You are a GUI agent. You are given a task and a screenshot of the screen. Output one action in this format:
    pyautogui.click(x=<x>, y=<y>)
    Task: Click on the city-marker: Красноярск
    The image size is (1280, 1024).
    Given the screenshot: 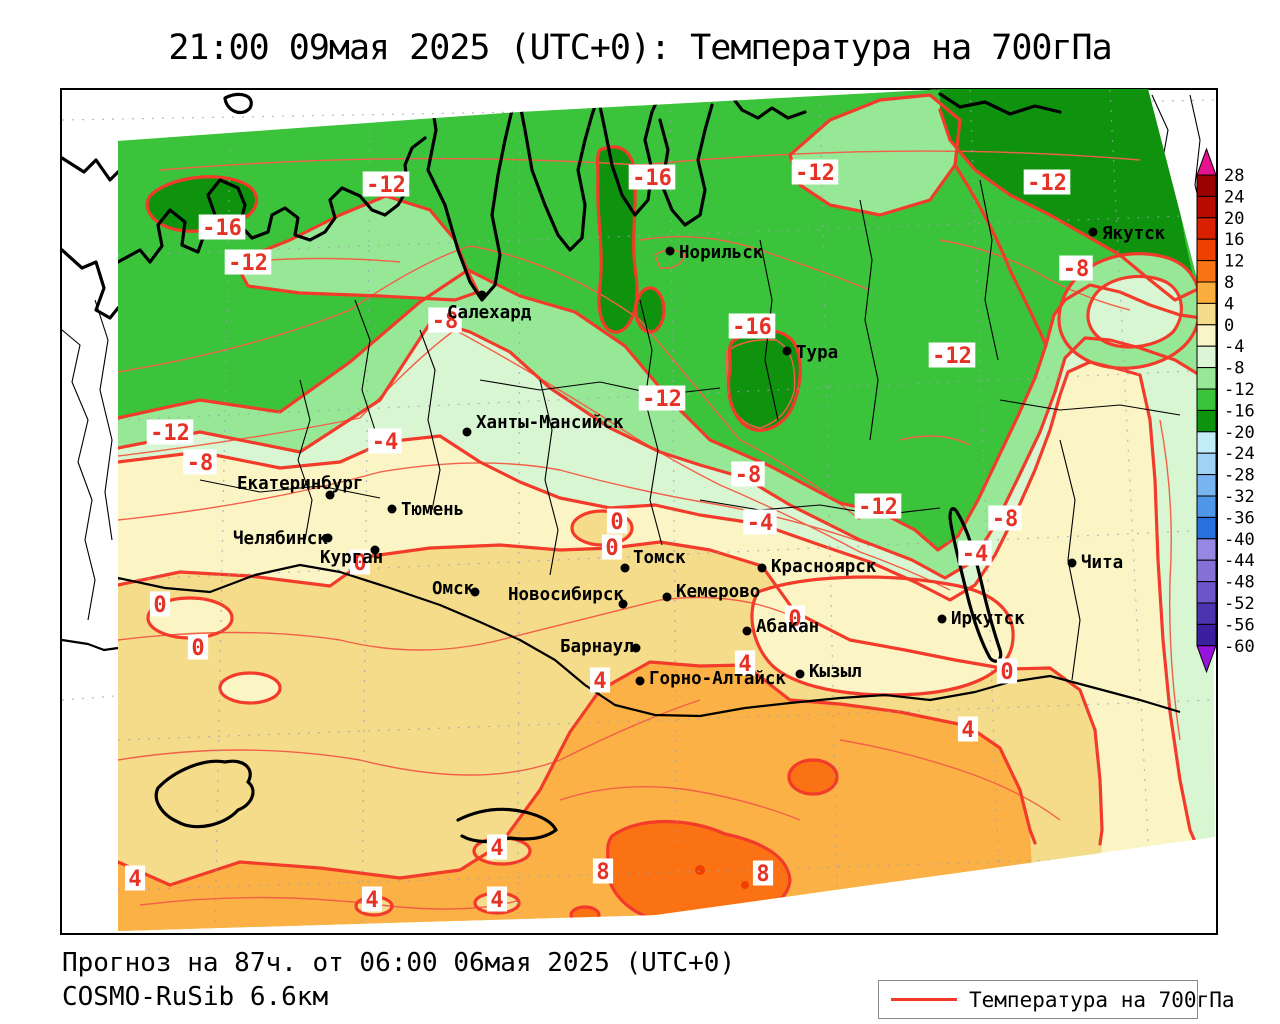 What is the action you would take?
    pyautogui.click(x=817, y=567)
    